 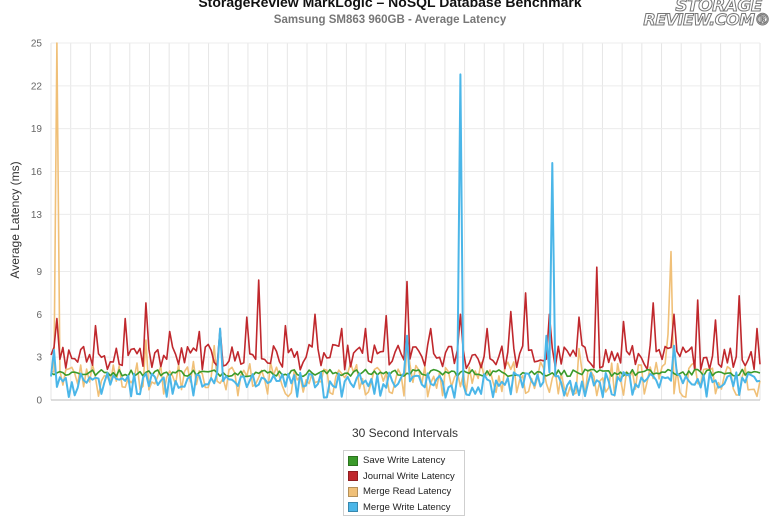 What do you see at coordinates (39, 401) in the screenshot?
I see `y-tick-label: 0` at bounding box center [39, 401].